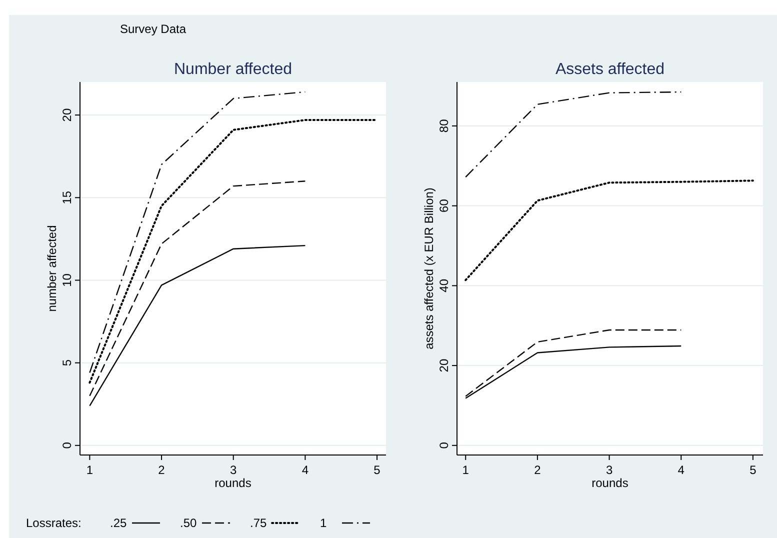  Describe the element at coordinates (67, 197) in the screenshot. I see `y-tick-label: 15` at that location.